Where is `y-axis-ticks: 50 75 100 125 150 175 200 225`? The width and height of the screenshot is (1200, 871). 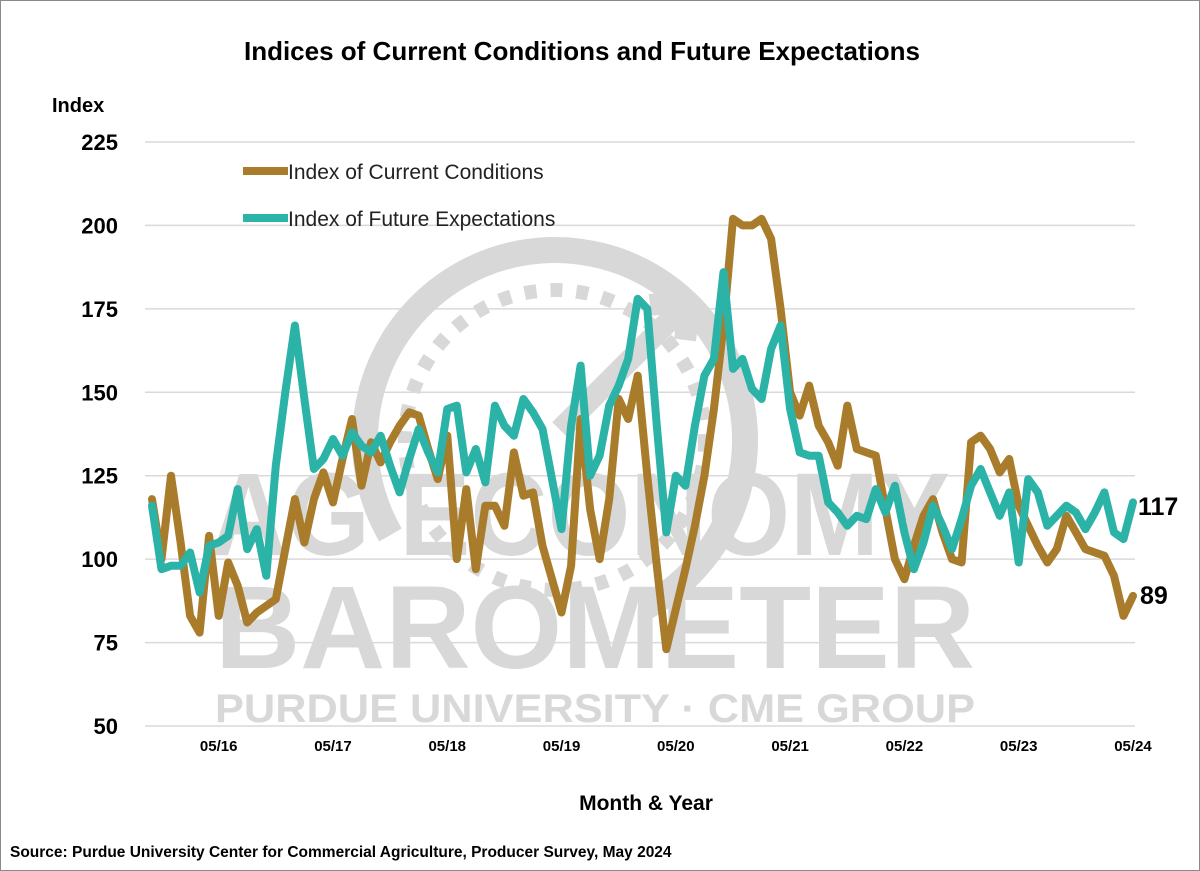 y-axis-ticks: 50 75 100 125 150 175 200 225 is located at coordinates (99, 434).